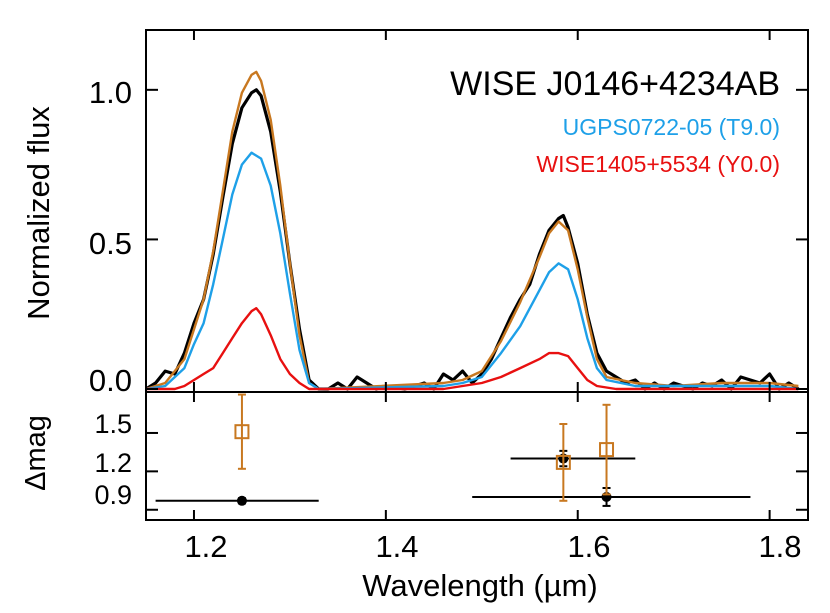 This screenshot has height=613, width=830. What do you see at coordinates (205, 546) in the screenshot?
I see `xtick-label-0: 1.2` at bounding box center [205, 546].